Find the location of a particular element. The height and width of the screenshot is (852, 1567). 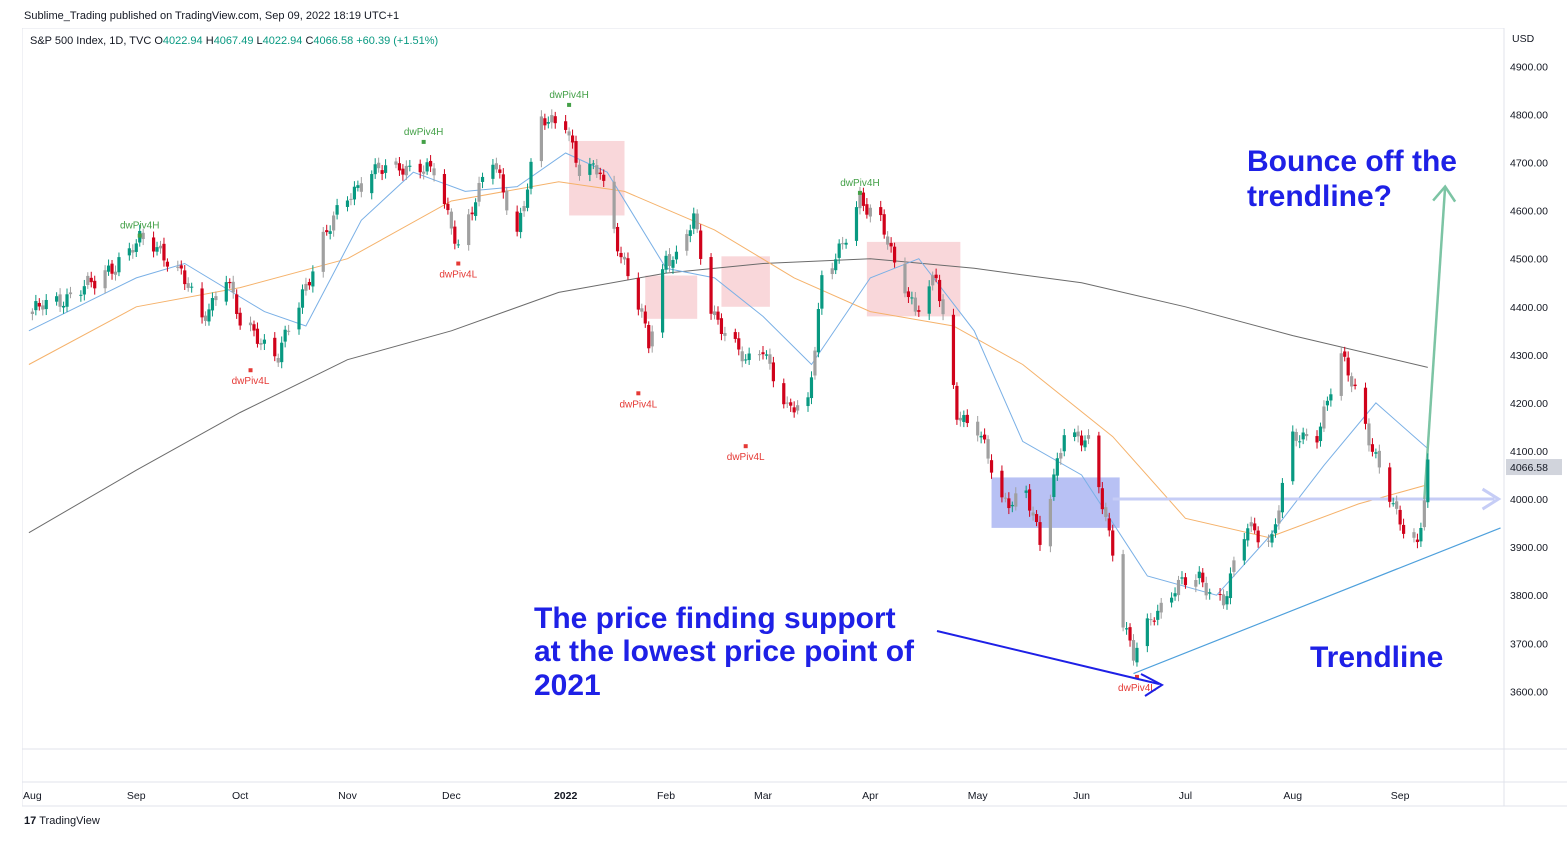

ohlc-low-label: L is located at coordinates (259, 41).